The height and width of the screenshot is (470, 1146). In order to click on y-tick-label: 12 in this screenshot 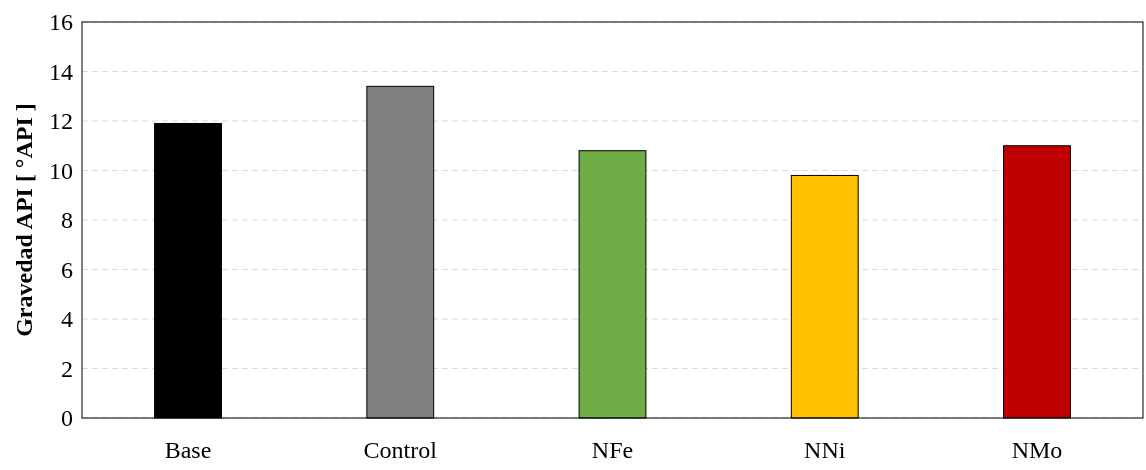, I will do `click(61, 121)`.